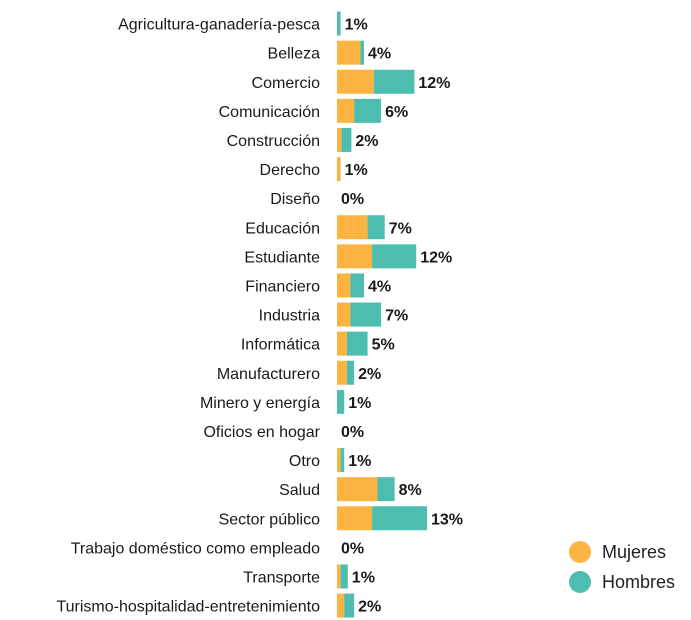  Describe the element at coordinates (299, 490) in the screenshot. I see `category-label-salud: Salud` at that location.